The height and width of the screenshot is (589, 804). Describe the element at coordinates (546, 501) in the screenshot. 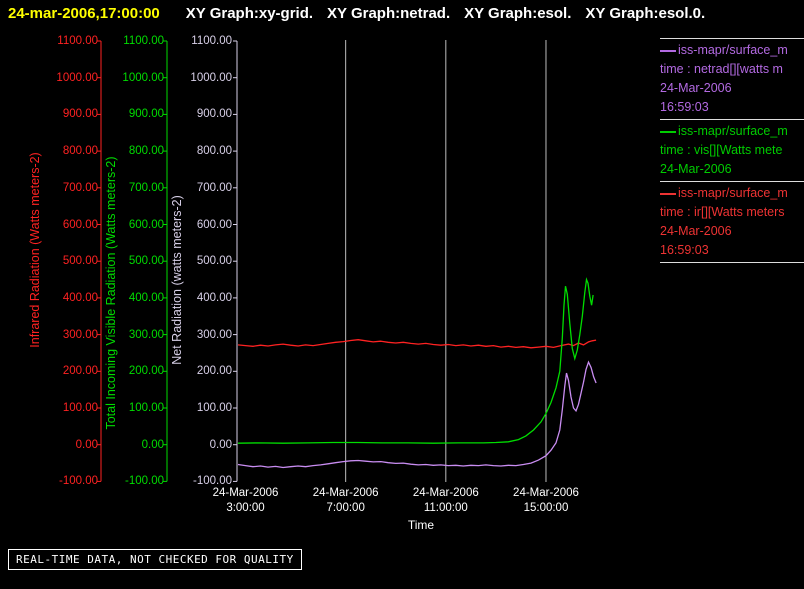

I see `x-tick-label: 24-Mar-2006 15:00:00` at that location.